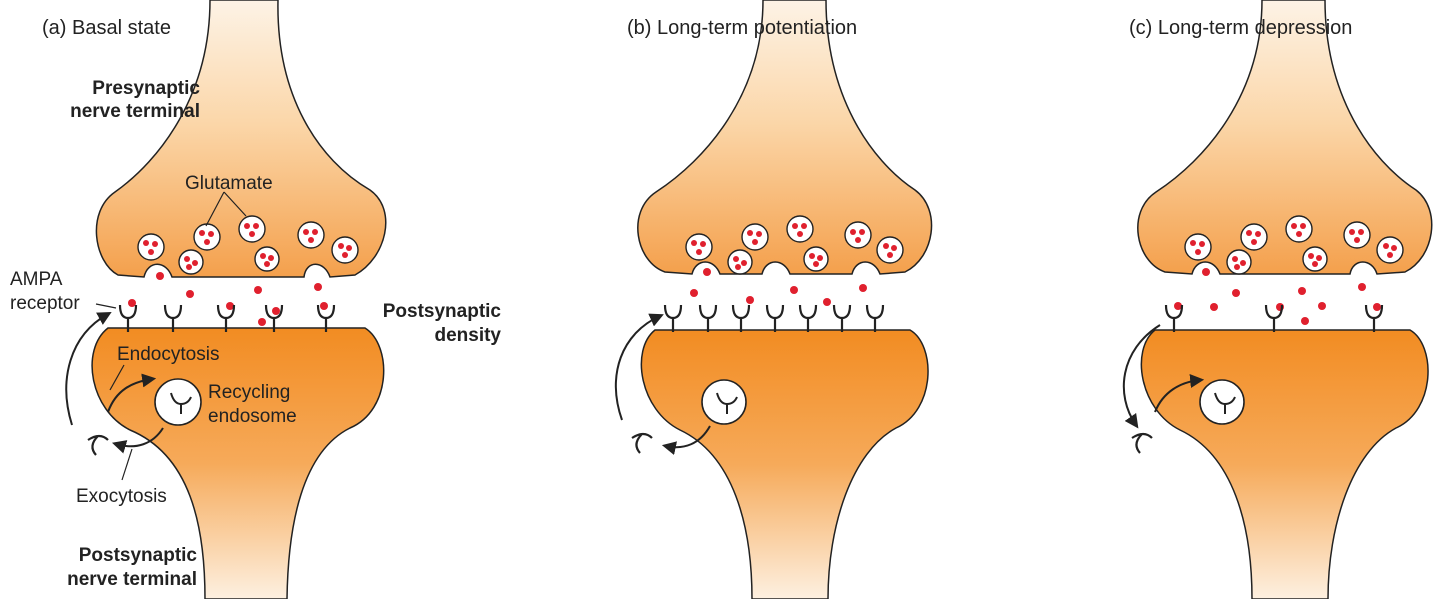 The width and height of the screenshot is (1443, 599). I want to click on ampa-label-line1: AMPA, so click(36, 279).